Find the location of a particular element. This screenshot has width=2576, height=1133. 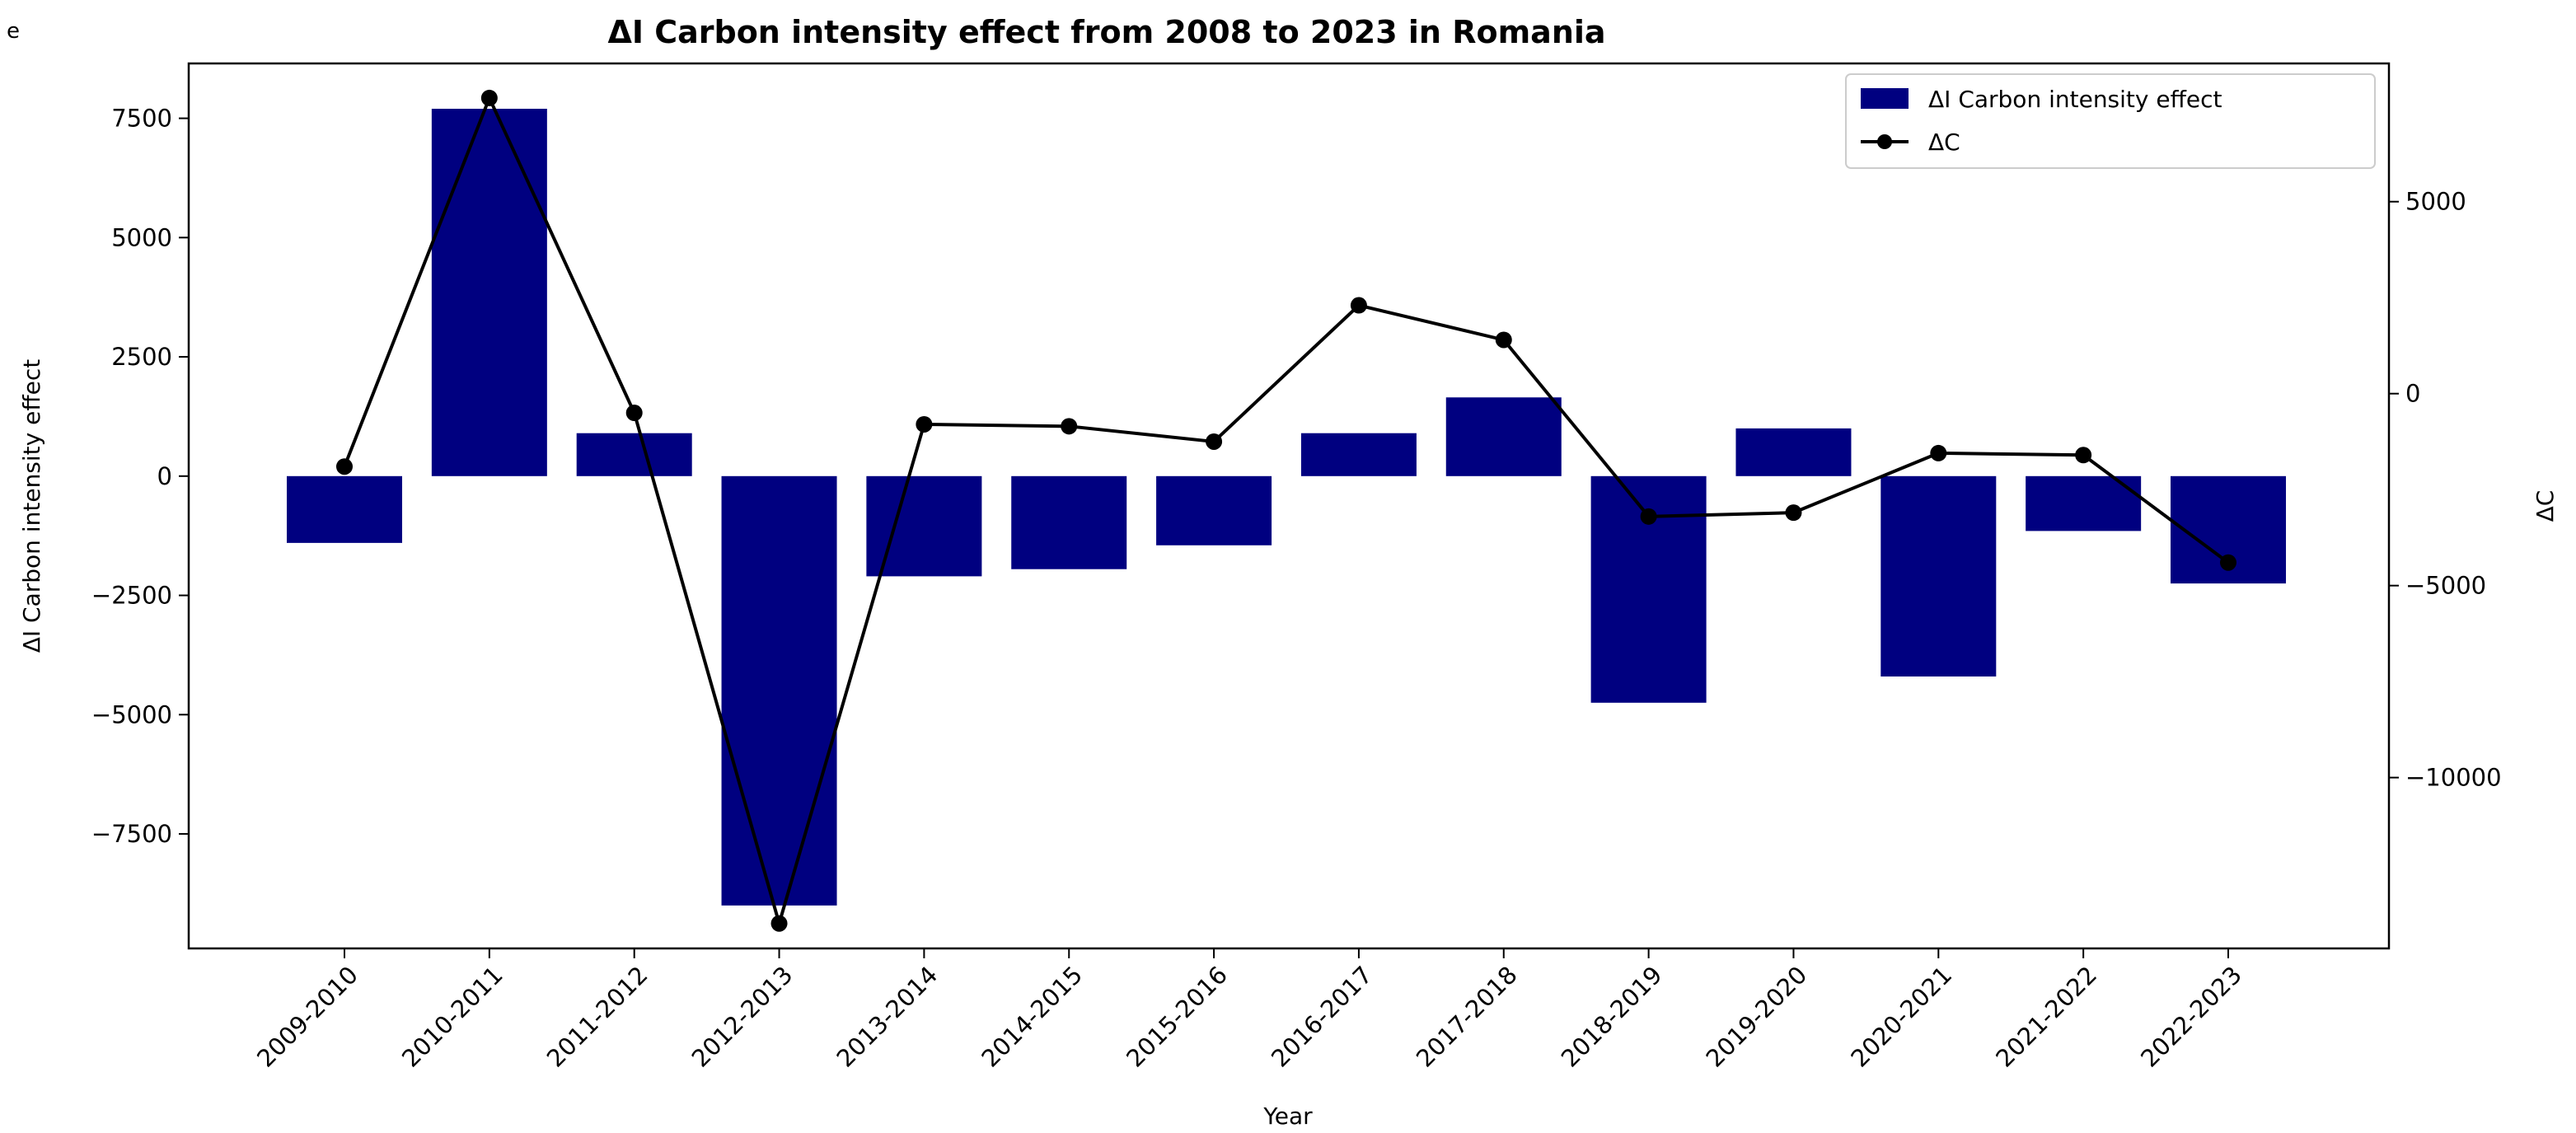

y-axis-label: ΔI Carbon intensity effect is located at coordinates (31, 506).